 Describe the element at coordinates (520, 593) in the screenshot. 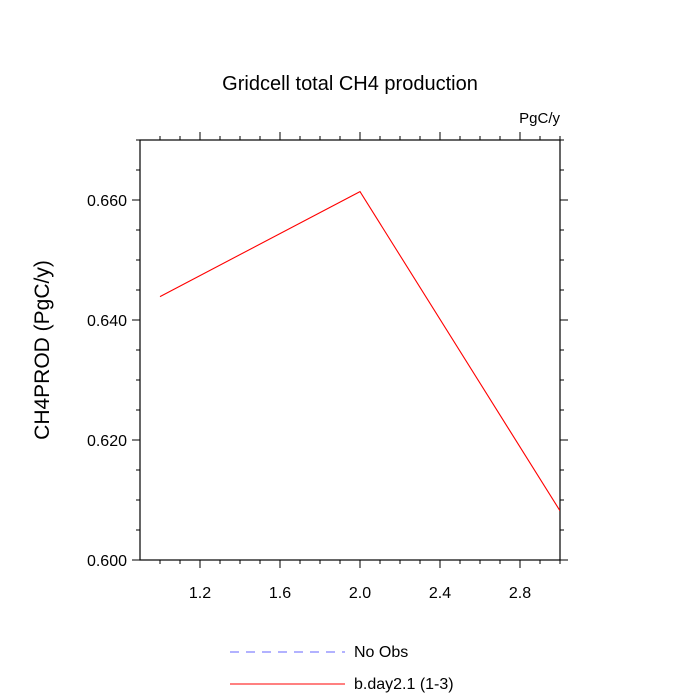

I see `x-tick-label: 2.8` at that location.